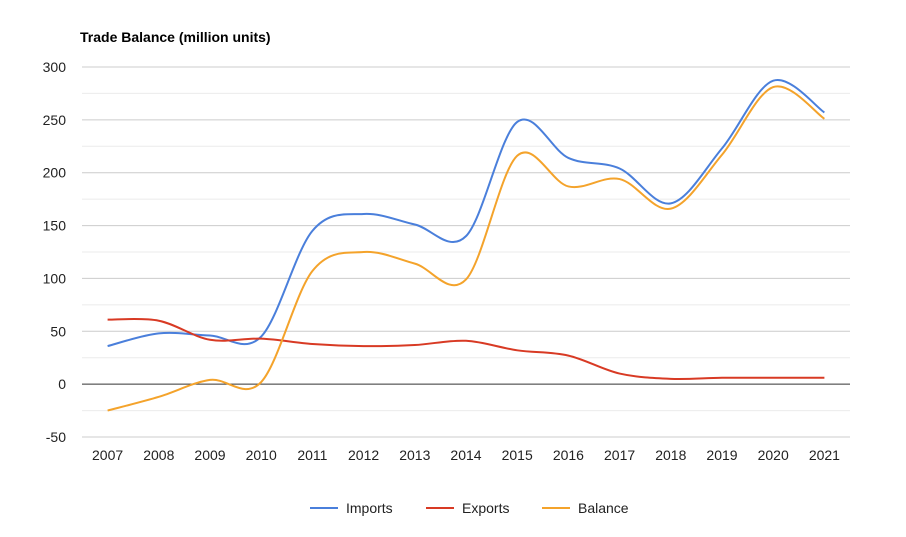  Describe the element at coordinates (485, 508) in the screenshot. I see `legend-label-exports: Exports` at that location.